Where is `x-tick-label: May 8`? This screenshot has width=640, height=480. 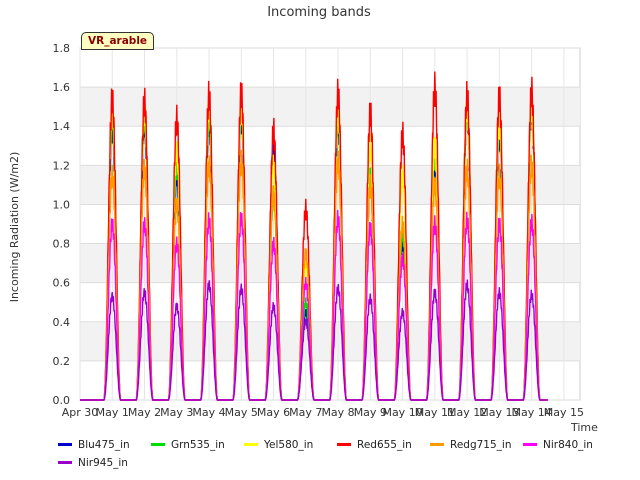
x-tick-label: May 8 is located at coordinates (337, 412).